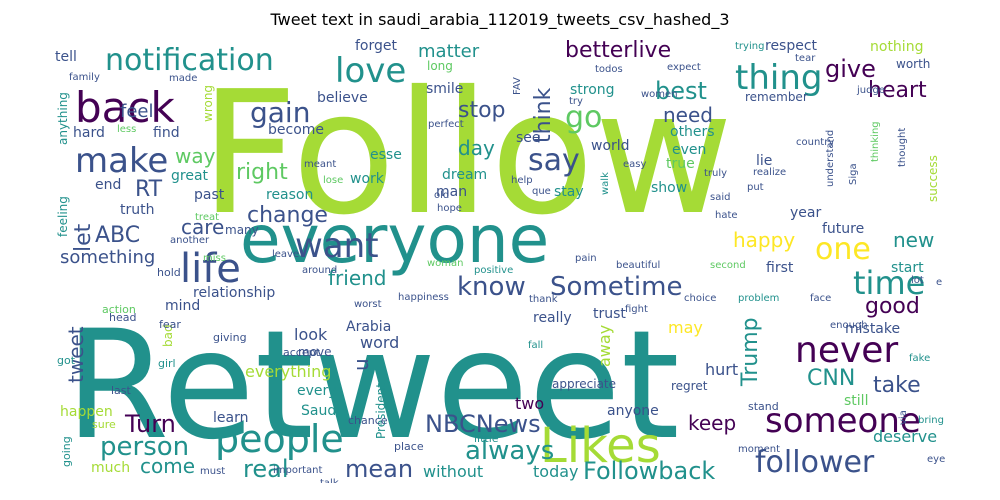 The image size is (1000, 500). Describe the element at coordinates (320, 164) in the screenshot. I see `word-meant: meant` at that location.